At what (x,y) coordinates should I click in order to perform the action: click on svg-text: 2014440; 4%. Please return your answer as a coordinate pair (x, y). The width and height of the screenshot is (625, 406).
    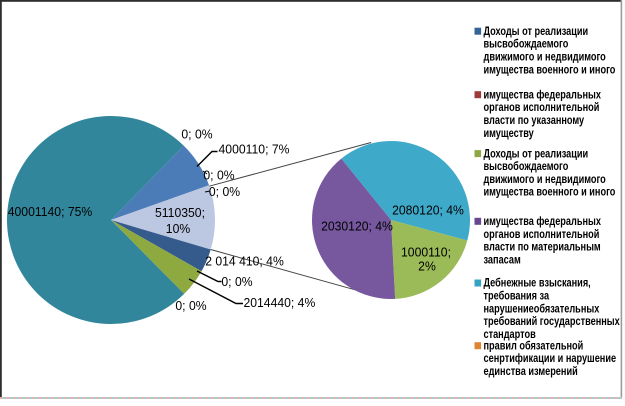
    Looking at the image, I should click on (279, 303).